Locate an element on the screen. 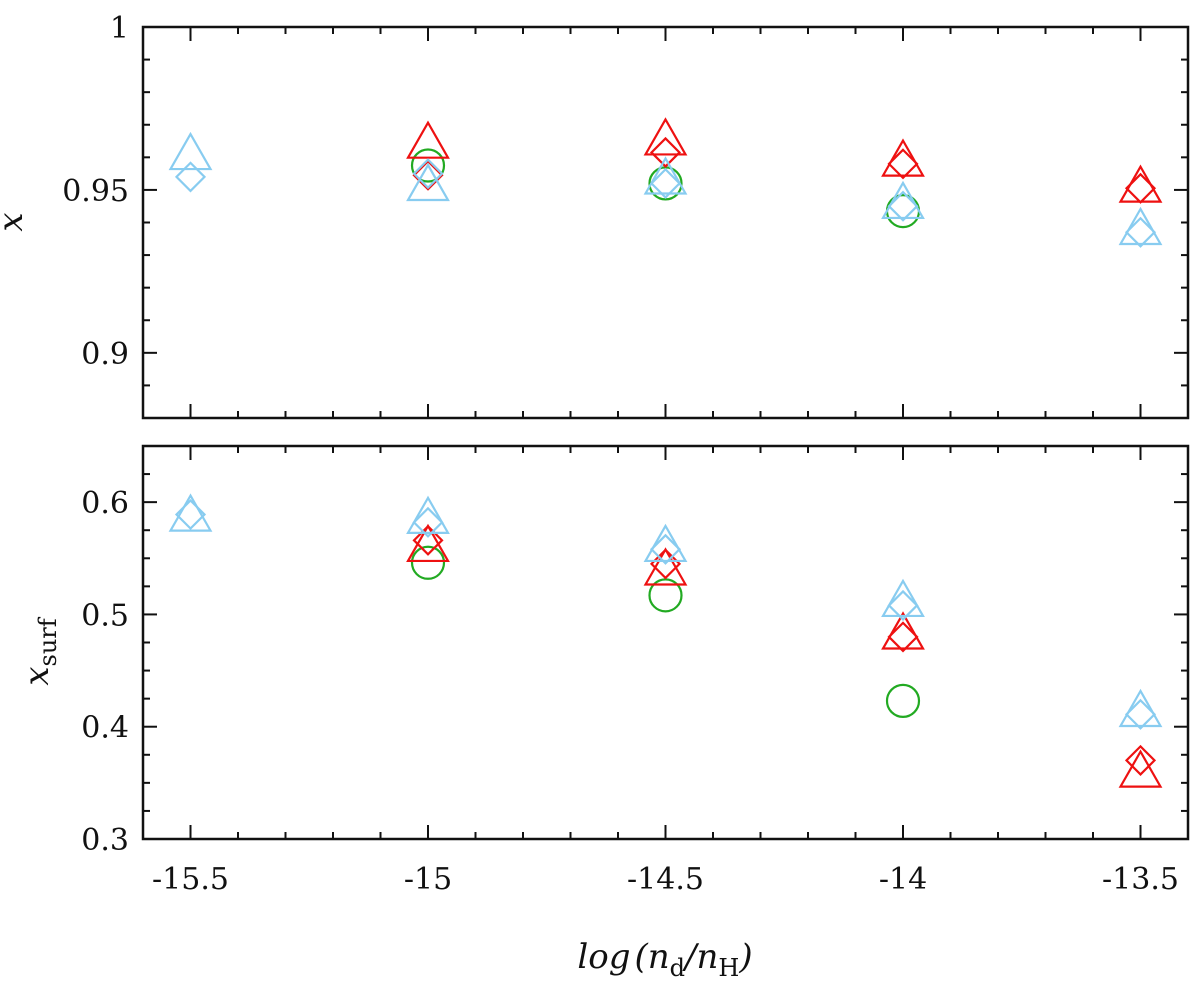 The image size is (1200, 986). top-y-tick-label: 0.9 is located at coordinates (105, 354).